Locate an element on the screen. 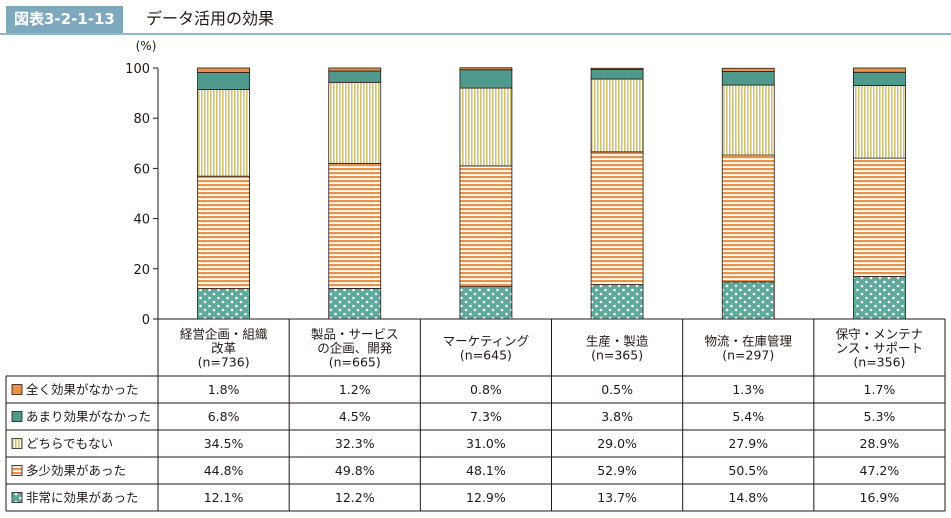  y-tick-label: 0 is located at coordinates (146, 320).